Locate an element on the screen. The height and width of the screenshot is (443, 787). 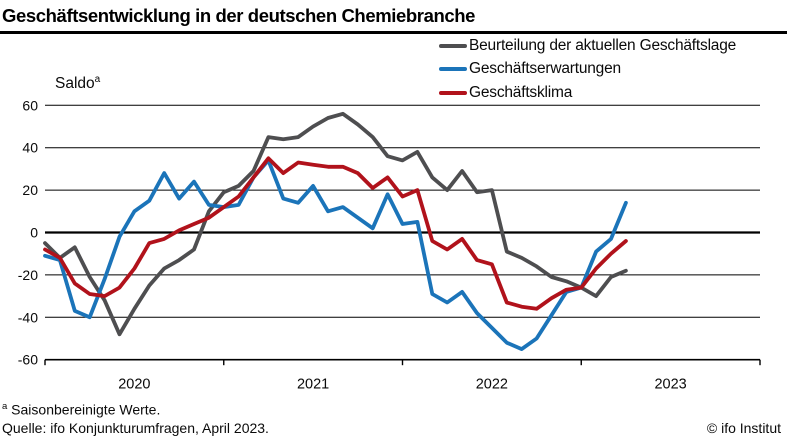
y-tick-label: -20 is located at coordinates (28, 275).